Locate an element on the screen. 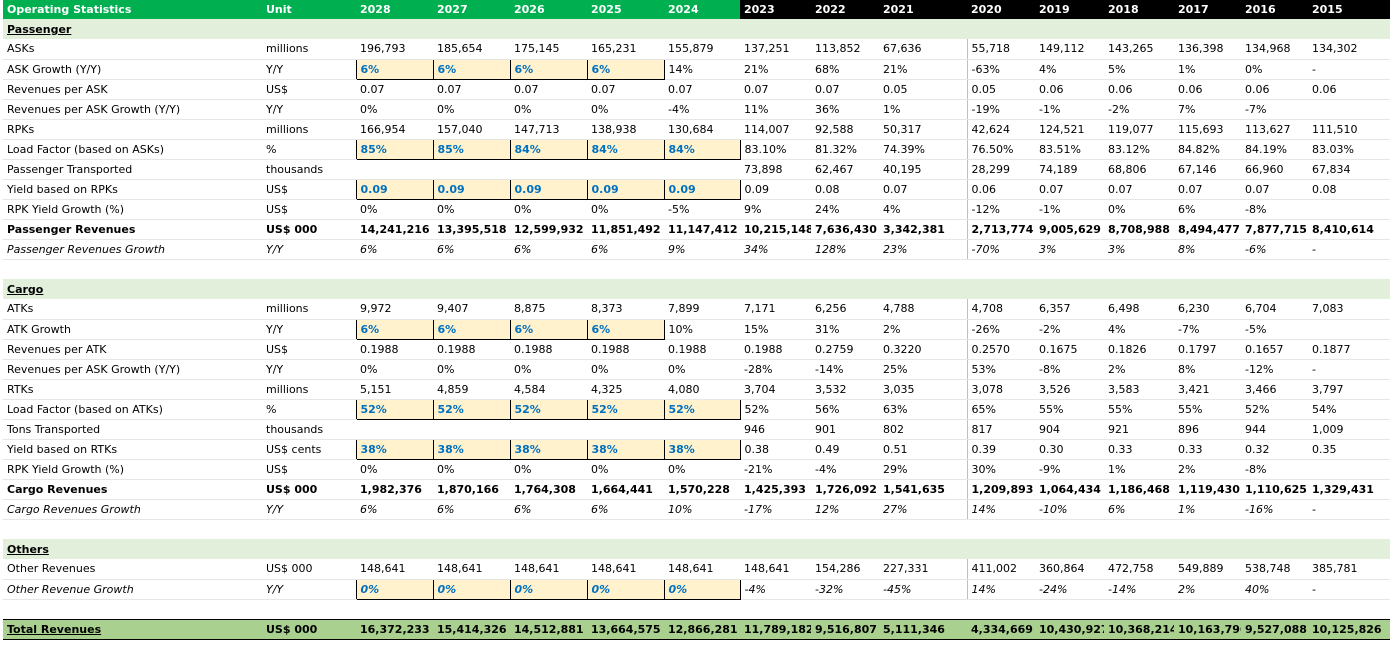  value-cell: 5% is located at coordinates (1139, 69).